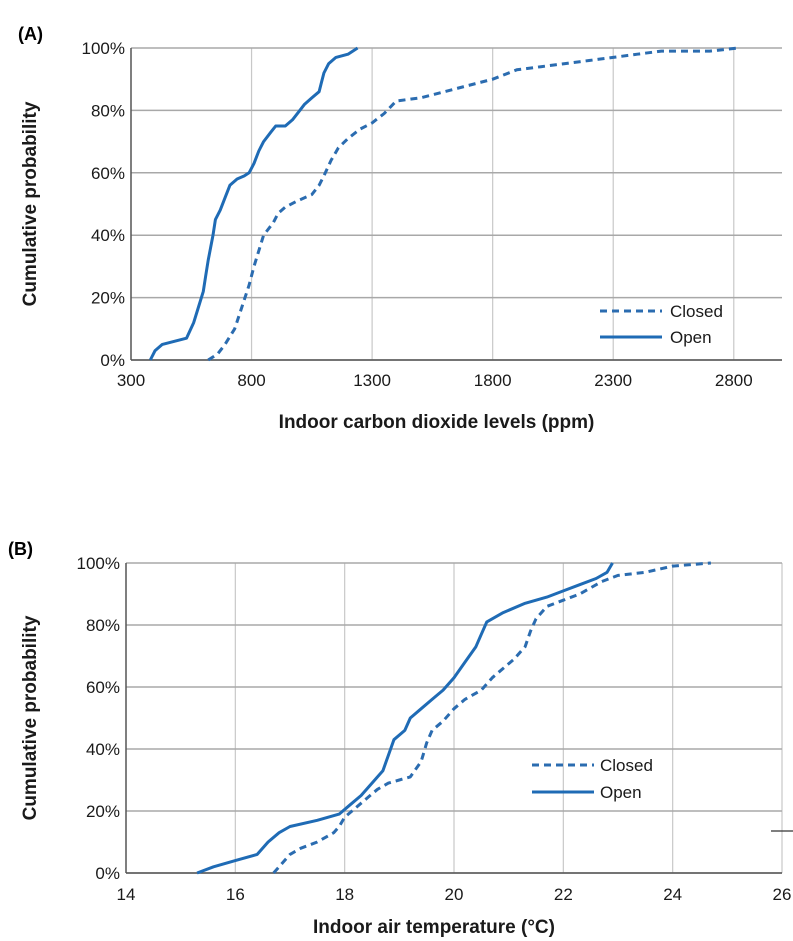  What do you see at coordinates (235, 894) in the screenshot?
I see `x-tick-label: 16` at bounding box center [235, 894].